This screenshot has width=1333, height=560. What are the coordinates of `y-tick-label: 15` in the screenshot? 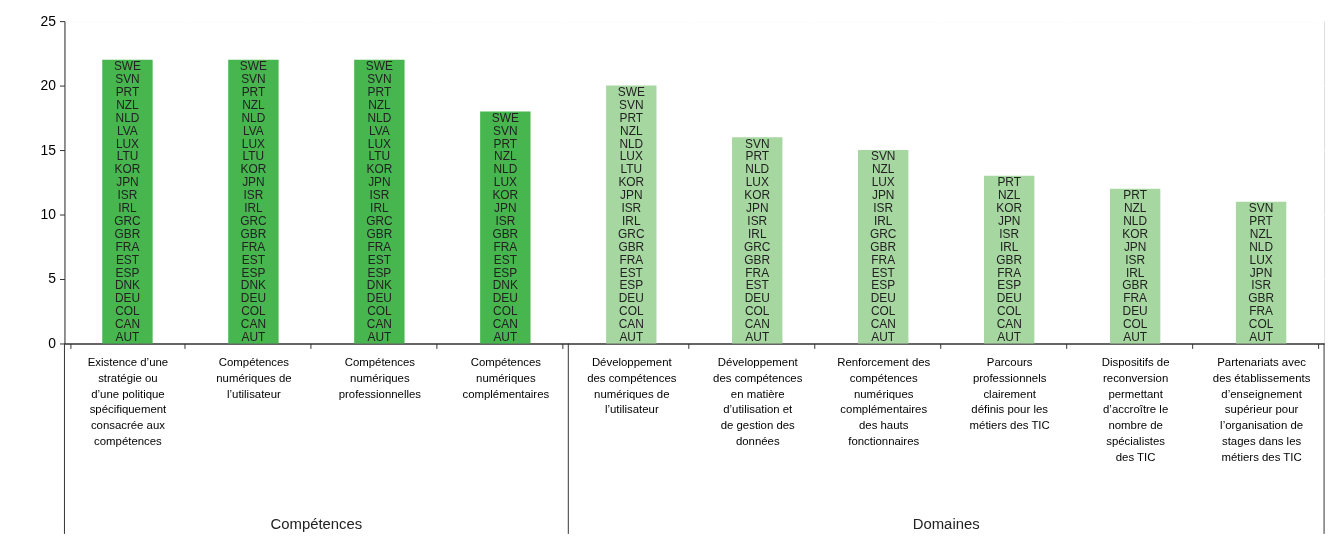 It's located at (48, 149).